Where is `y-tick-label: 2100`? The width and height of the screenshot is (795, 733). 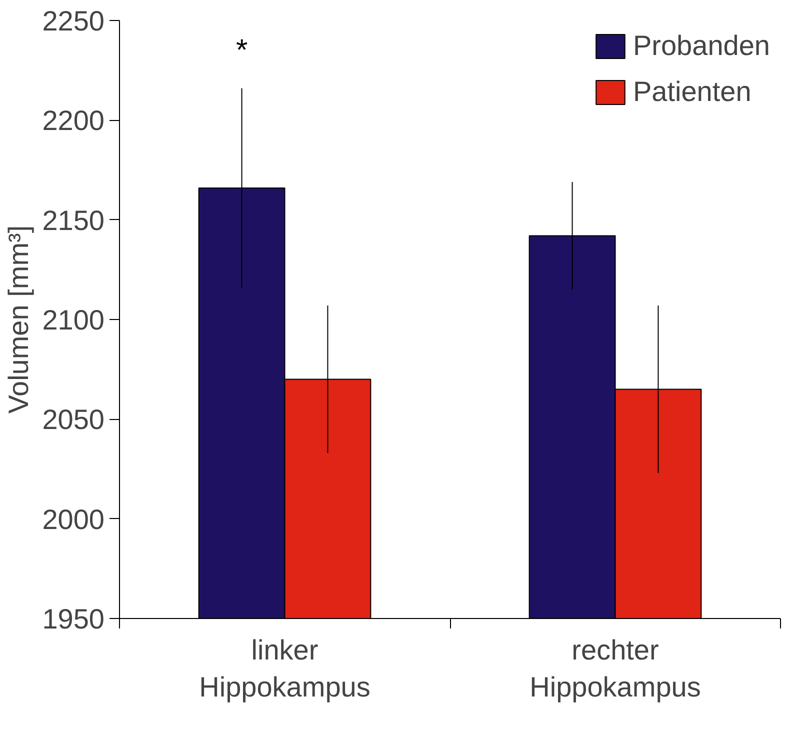 y-tick-label: 2100 is located at coordinates (73, 320).